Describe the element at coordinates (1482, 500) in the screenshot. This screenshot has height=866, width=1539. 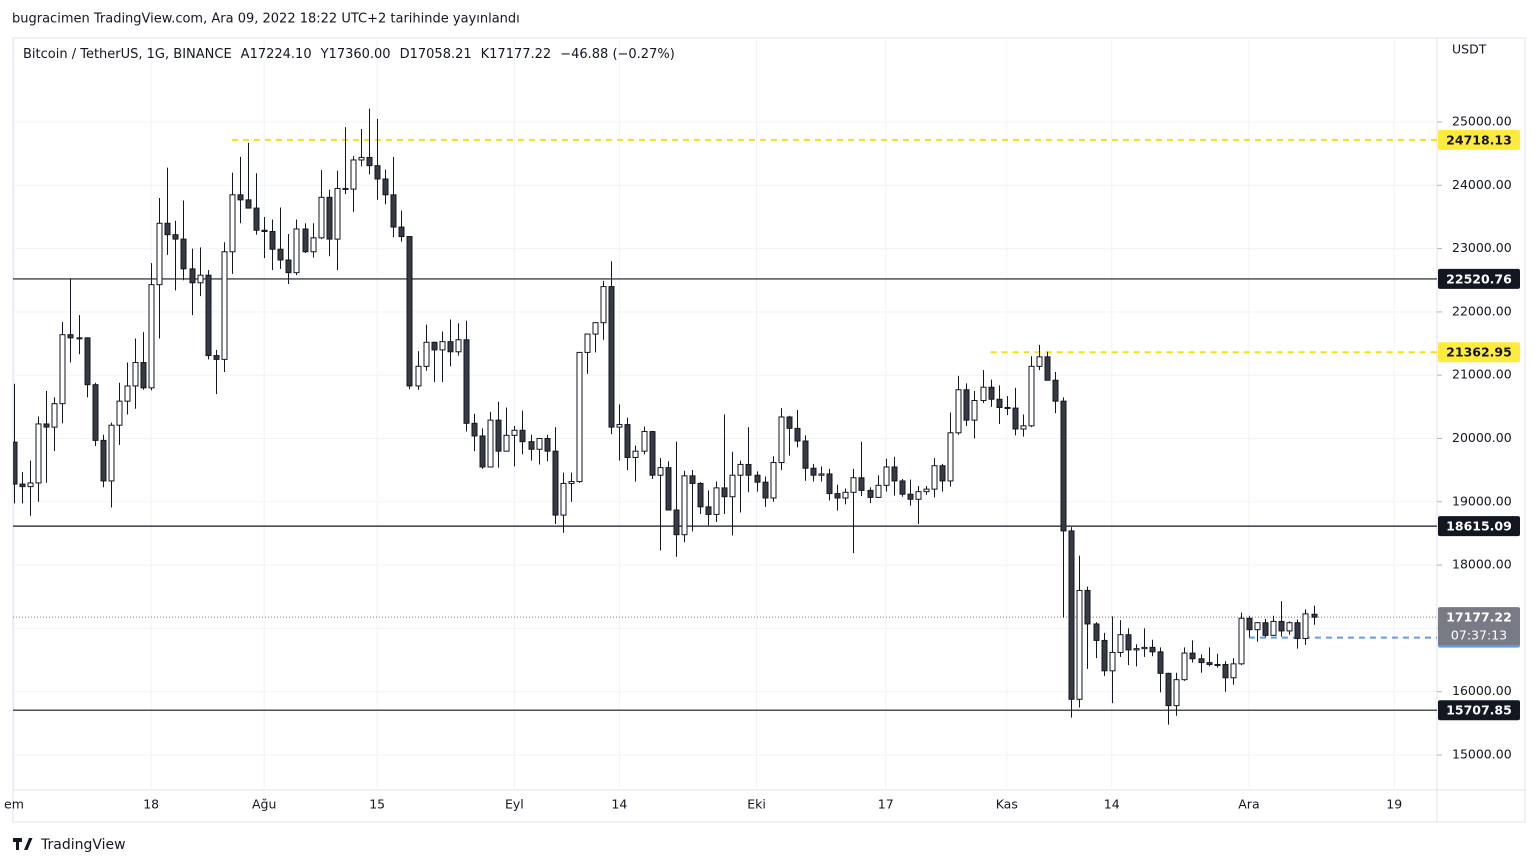
I see `y-tick-label: 19000.00` at that location.